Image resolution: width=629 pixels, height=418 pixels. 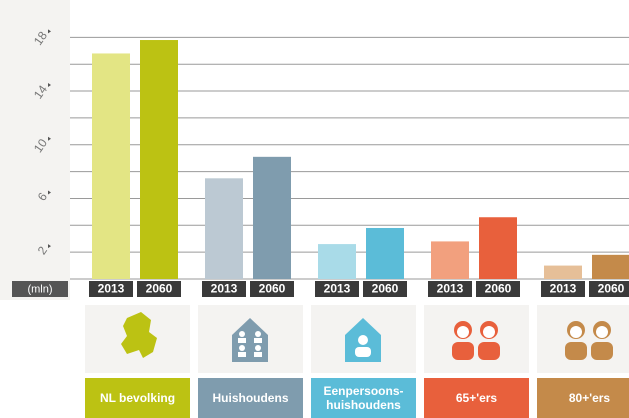 What do you see at coordinates (250, 340) in the screenshot?
I see `icon-house` at bounding box center [250, 340].